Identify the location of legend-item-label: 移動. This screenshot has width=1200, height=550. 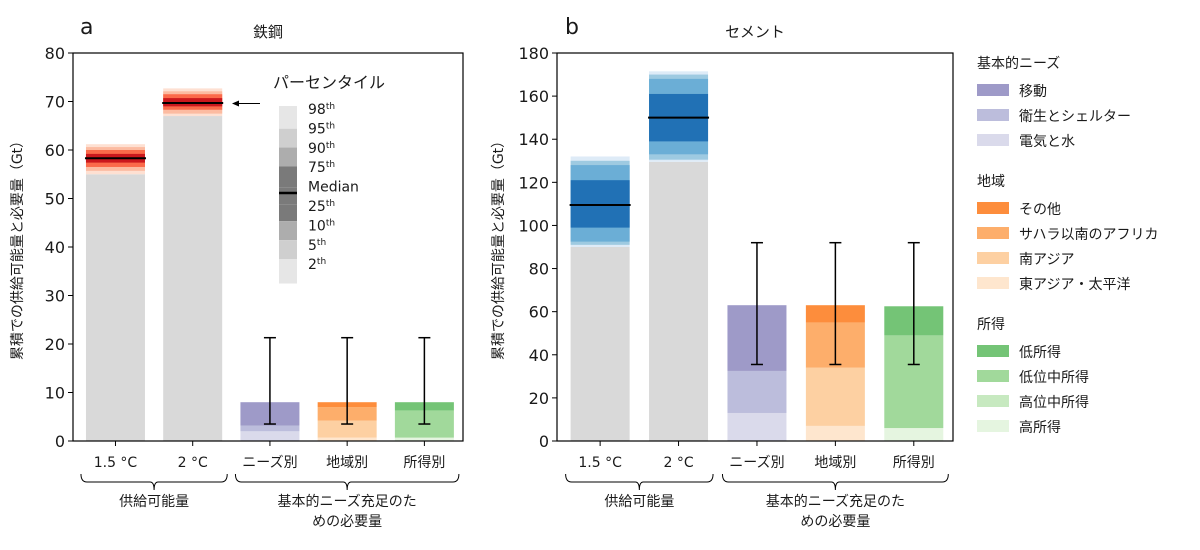
(1033, 92).